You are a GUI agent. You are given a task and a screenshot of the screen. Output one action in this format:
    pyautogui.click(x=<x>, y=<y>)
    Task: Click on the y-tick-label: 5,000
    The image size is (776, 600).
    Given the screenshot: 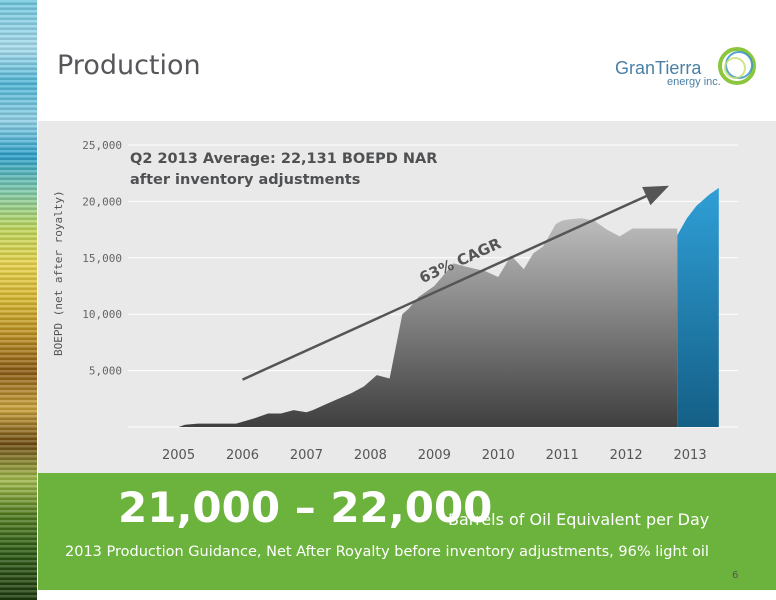 What is the action you would take?
    pyautogui.click(x=105, y=371)
    